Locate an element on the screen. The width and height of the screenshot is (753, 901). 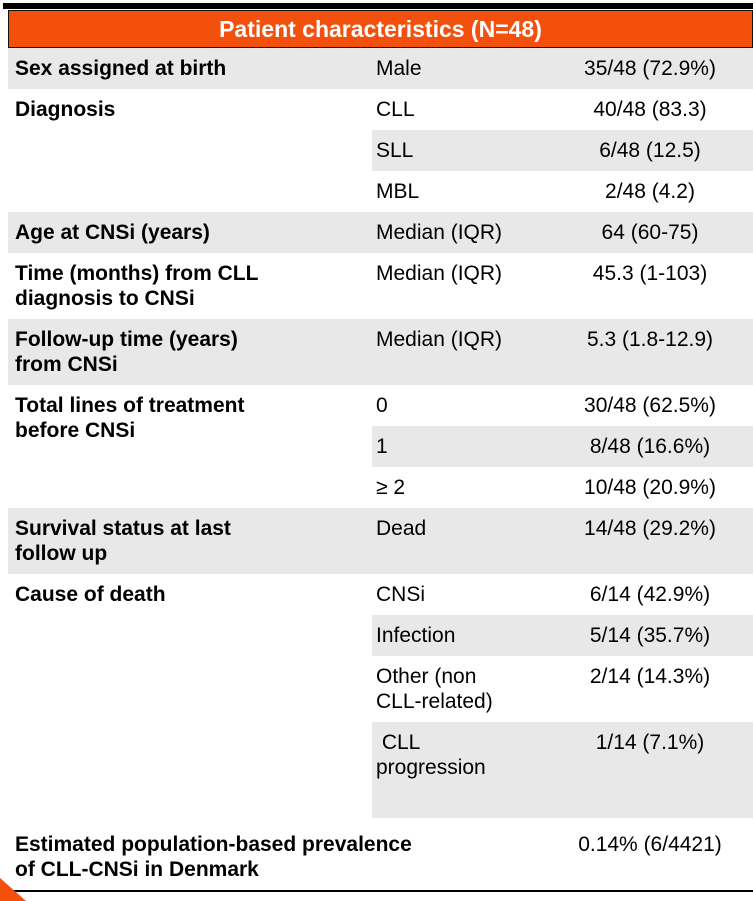
table-row: CLL progression 1/14 (7.1%) is located at coordinates (380, 770).